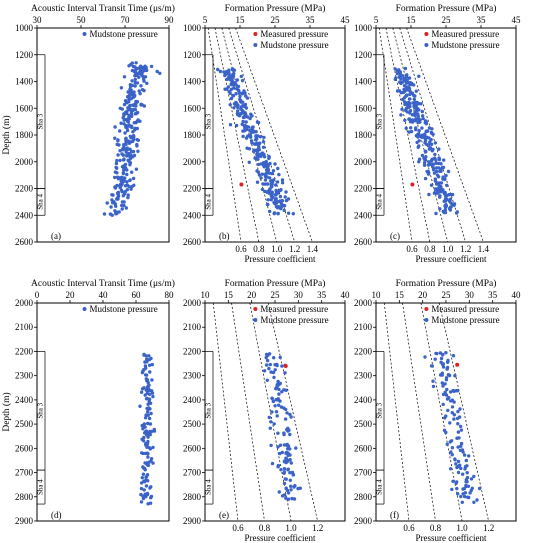  Describe the element at coordinates (41, 410) in the screenshot. I see `unit-label: Sha 3` at that location.